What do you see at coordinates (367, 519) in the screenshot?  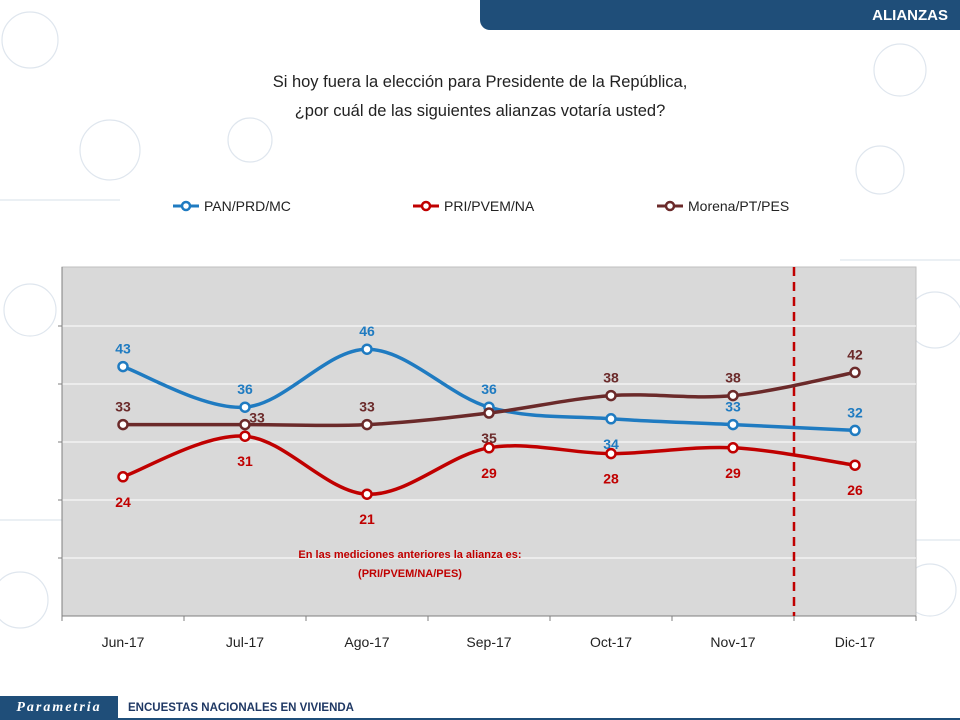 I see `data-label-pri: 21` at bounding box center [367, 519].